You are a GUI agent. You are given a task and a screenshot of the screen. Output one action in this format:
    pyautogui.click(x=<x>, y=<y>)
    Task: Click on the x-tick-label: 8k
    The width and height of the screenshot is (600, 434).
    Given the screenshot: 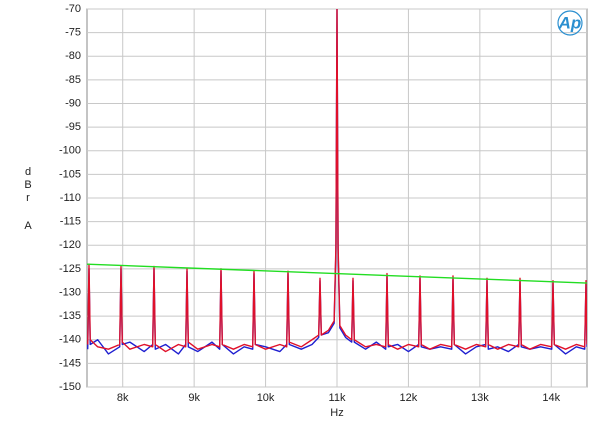 What is the action you would take?
    pyautogui.click(x=123, y=398)
    